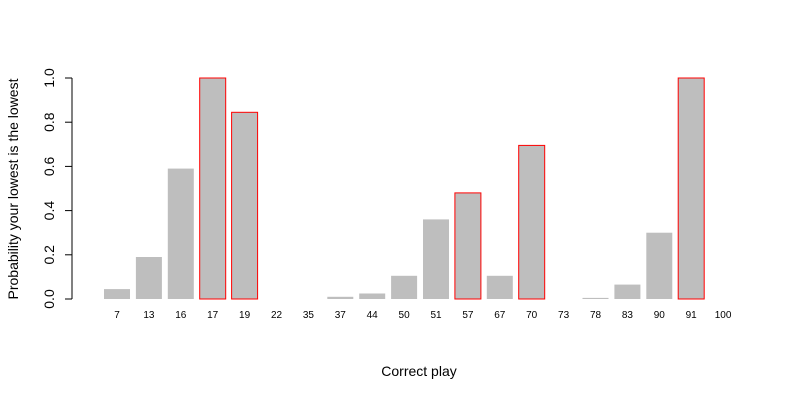 The image size is (800, 400). I want to click on x-tick-label: 16, so click(181, 315).